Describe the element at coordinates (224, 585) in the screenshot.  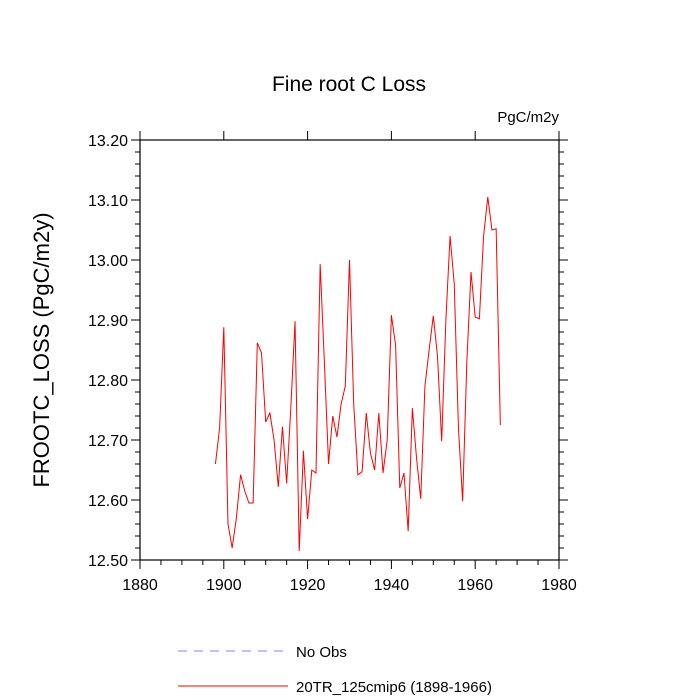
I see `x-tick-label: 1900` at that location.